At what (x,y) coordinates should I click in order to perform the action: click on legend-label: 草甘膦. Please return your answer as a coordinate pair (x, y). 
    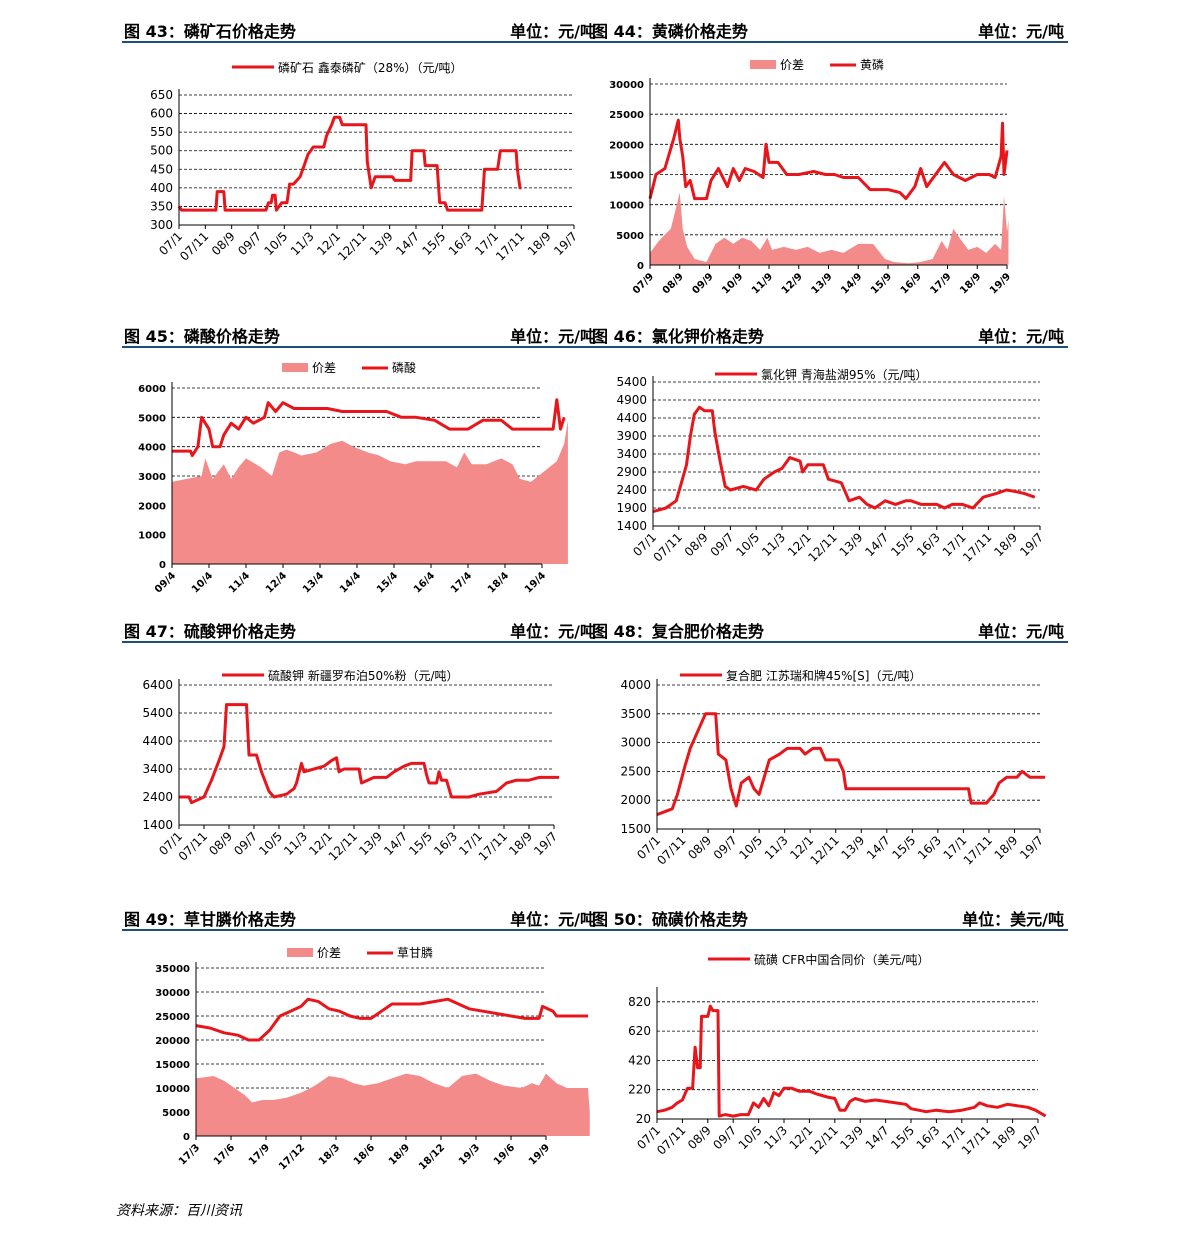
    Looking at the image, I should click on (415, 952).